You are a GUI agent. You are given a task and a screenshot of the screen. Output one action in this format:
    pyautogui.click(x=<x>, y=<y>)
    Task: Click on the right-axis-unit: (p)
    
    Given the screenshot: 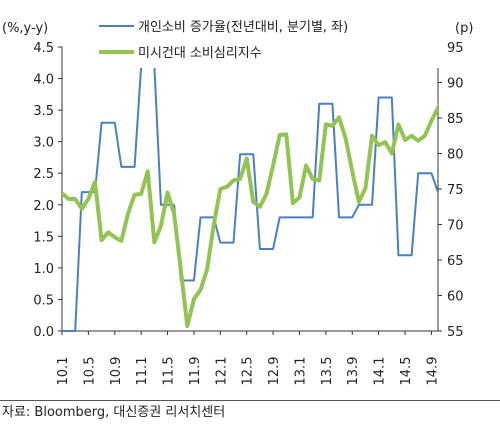 What is the action you would take?
    pyautogui.click(x=464, y=28)
    